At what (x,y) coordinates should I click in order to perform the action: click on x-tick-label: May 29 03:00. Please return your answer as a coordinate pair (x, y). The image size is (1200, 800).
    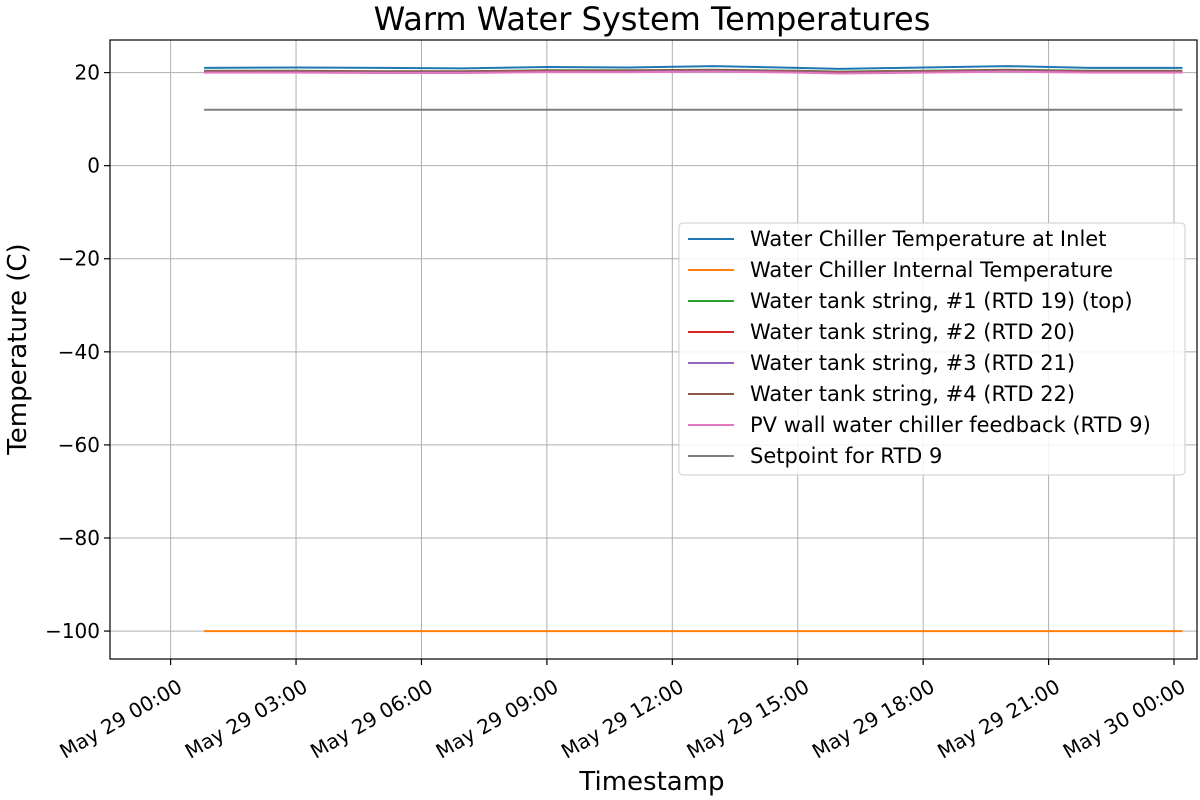
    Looking at the image, I should click on (246, 718).